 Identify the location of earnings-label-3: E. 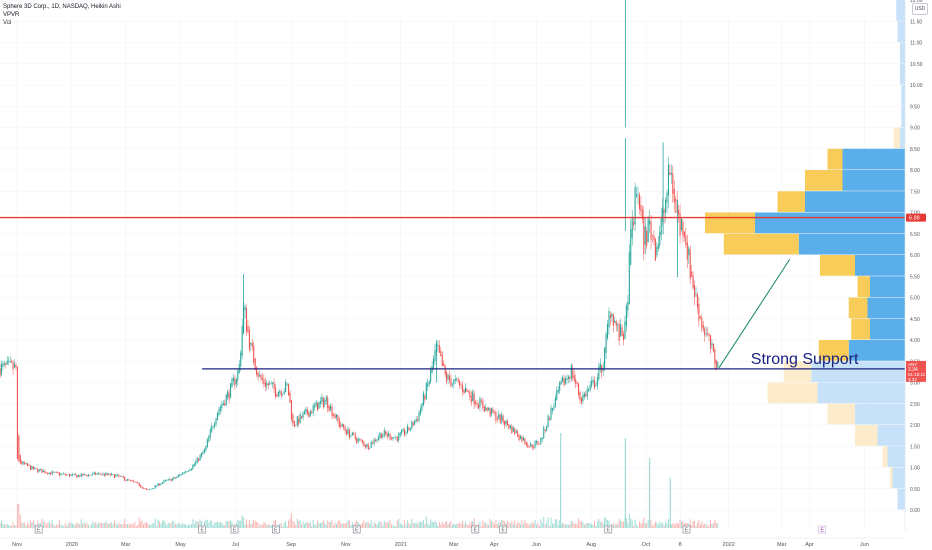
(276, 531).